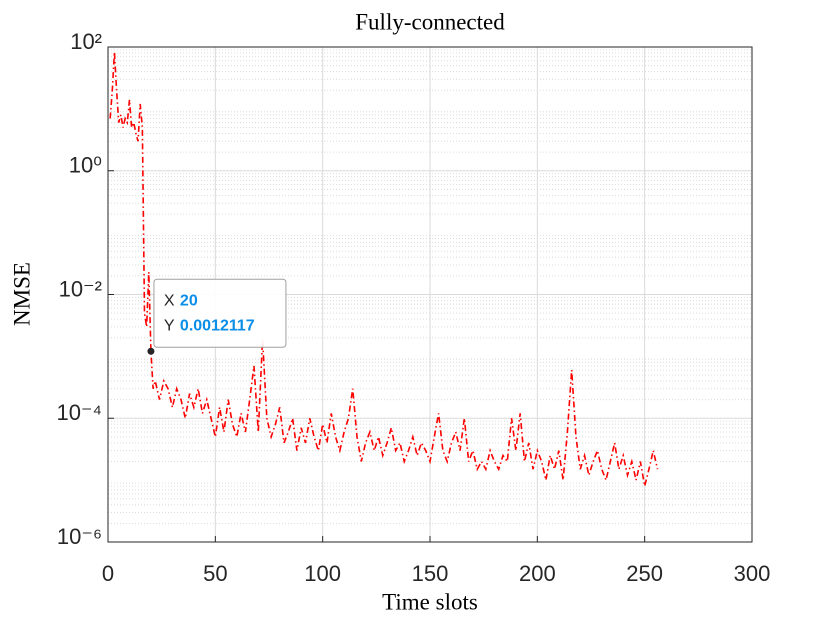  I want to click on x-tick-label: 250, so click(644, 573).